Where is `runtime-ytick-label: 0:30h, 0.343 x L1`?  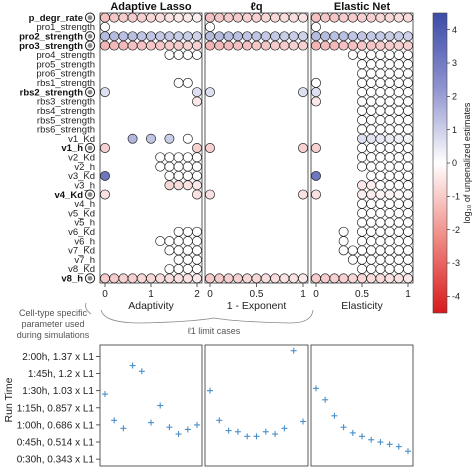 runtime-ytick-label: 0:30h, 0.343 x L1 is located at coordinates (56, 460).